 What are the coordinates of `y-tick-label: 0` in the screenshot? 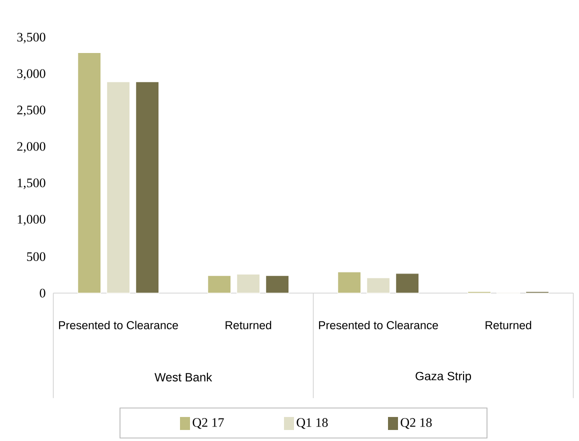 It's located at (43, 293).